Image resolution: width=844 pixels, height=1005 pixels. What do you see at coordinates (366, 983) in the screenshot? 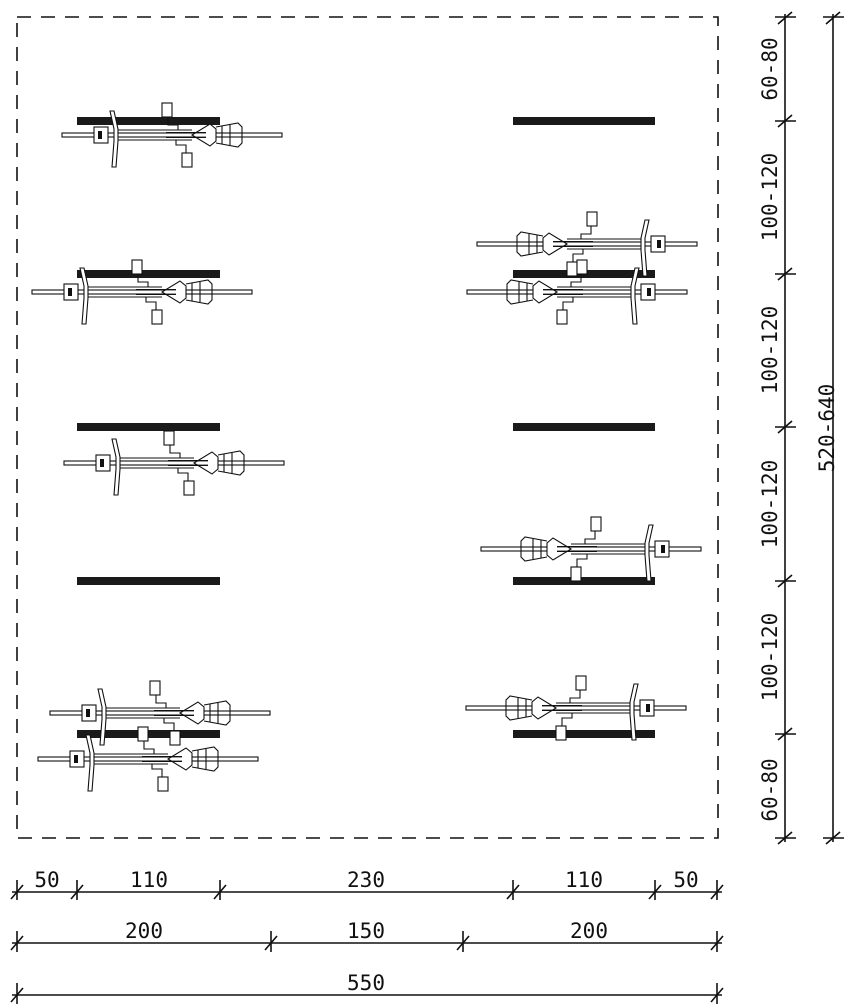
I see `dim-bottom-total: 550` at bounding box center [366, 983].